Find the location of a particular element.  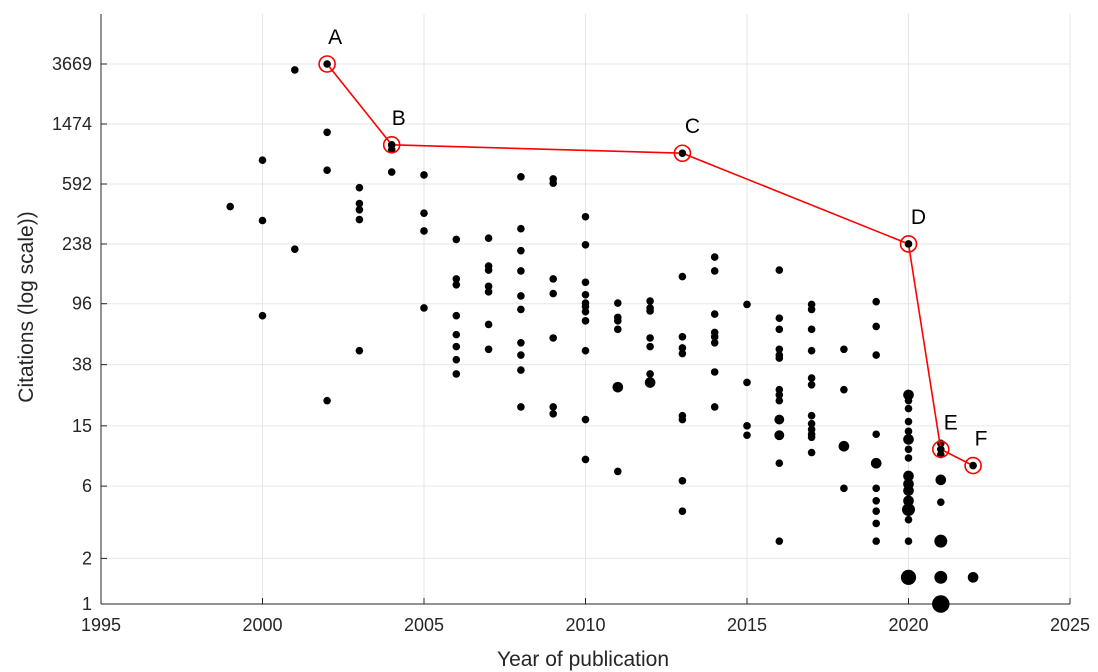

y-tick-label: 2 is located at coordinates (87, 558).